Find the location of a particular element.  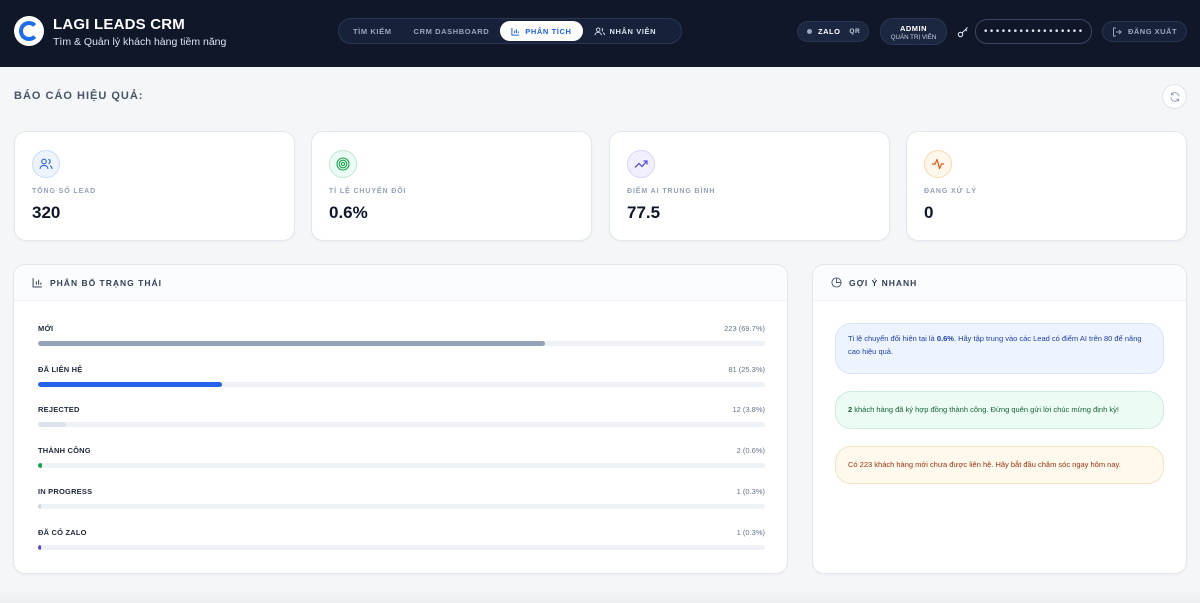

panel-header: GỢI Ý NHANH is located at coordinates (999, 283).